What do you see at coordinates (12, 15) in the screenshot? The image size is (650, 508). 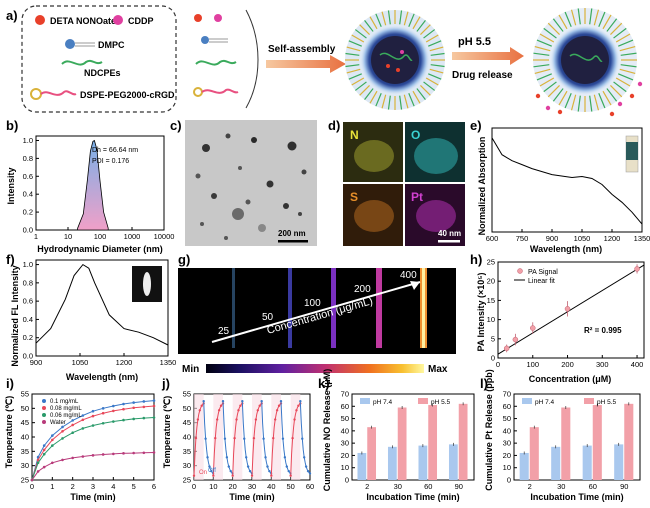 I see `panel-label-a: a)` at bounding box center [12, 15].